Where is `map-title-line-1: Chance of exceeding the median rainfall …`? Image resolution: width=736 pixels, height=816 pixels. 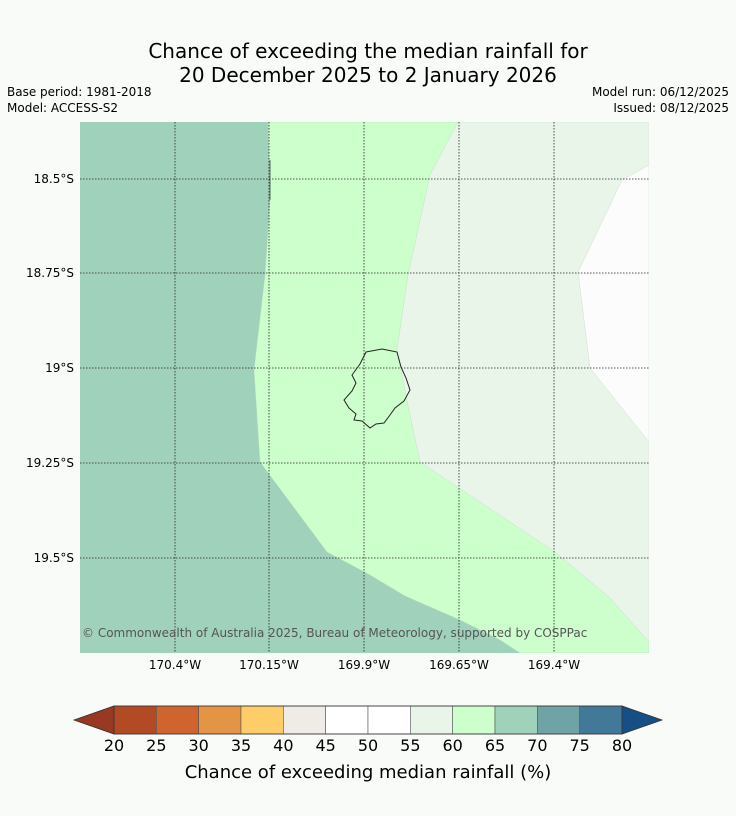 map-title-line-1: Chance of exceeding the median rainfall … is located at coordinates (368, 51).